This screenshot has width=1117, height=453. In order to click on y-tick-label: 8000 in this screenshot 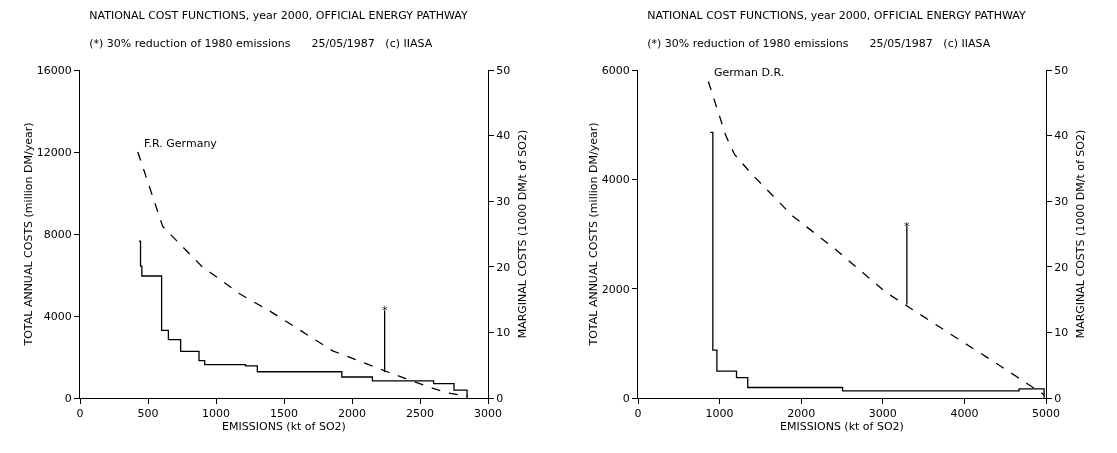, I will do `click(57, 234)`.